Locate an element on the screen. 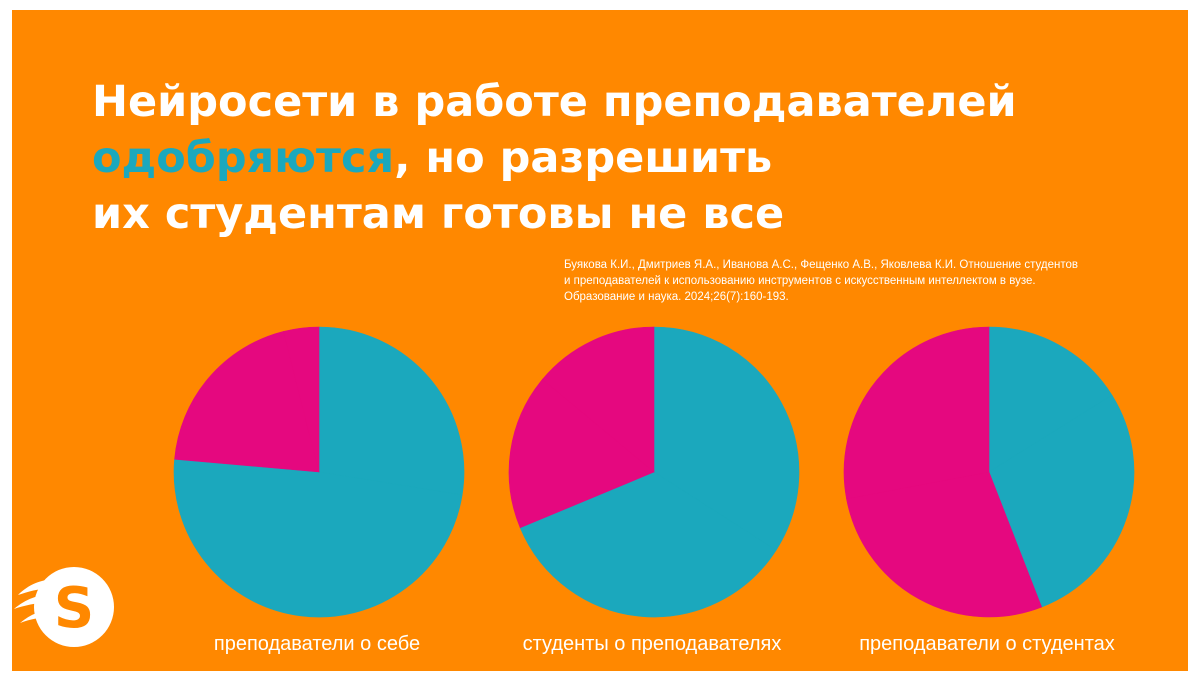 The width and height of the screenshot is (1200, 680). title-line-1: Нейросети в работе преподавателей is located at coordinates (554, 102).